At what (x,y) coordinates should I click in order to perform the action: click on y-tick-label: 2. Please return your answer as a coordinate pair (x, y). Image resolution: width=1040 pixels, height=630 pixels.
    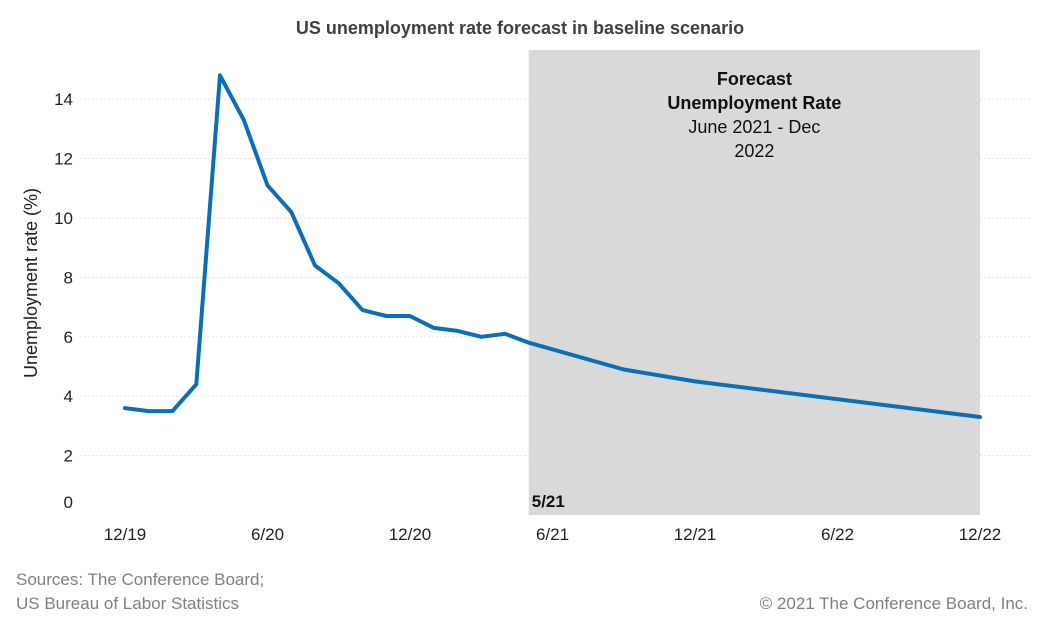
    Looking at the image, I should click on (68, 456).